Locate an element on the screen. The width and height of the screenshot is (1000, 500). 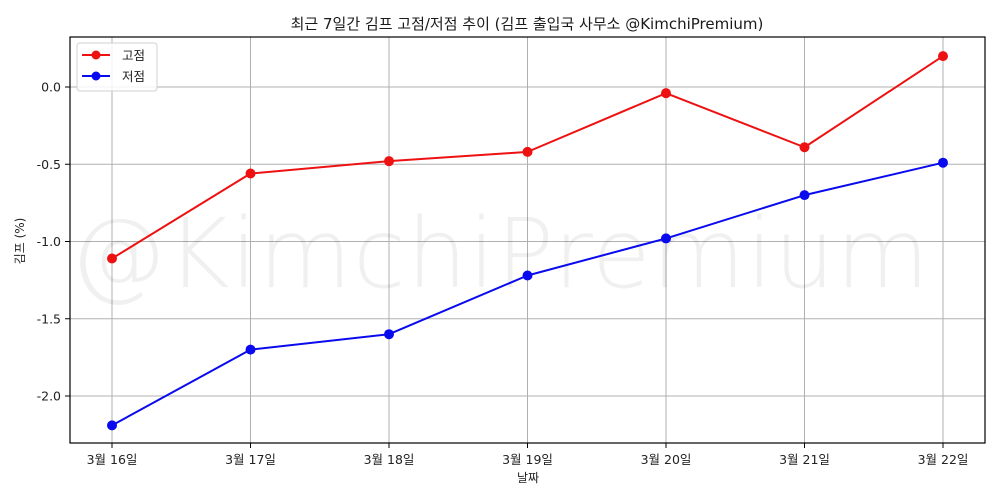
y-tick-label: -2.0 is located at coordinates (49, 396).